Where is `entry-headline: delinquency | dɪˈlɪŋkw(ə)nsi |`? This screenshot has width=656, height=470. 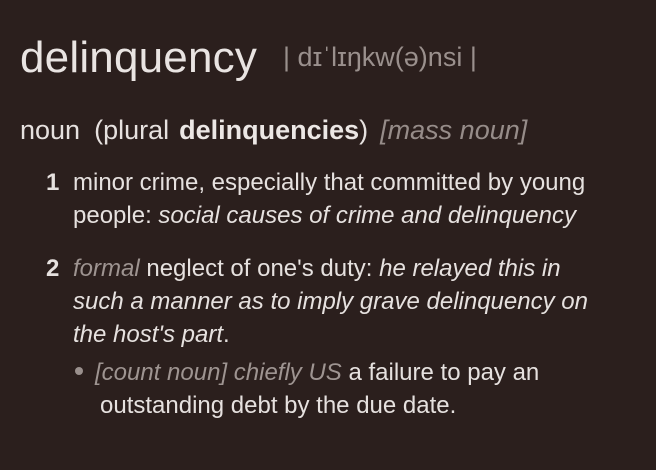
entry-headline: delinquency | dɪˈlɪŋkw(ə)nsi | is located at coordinates (248, 58).